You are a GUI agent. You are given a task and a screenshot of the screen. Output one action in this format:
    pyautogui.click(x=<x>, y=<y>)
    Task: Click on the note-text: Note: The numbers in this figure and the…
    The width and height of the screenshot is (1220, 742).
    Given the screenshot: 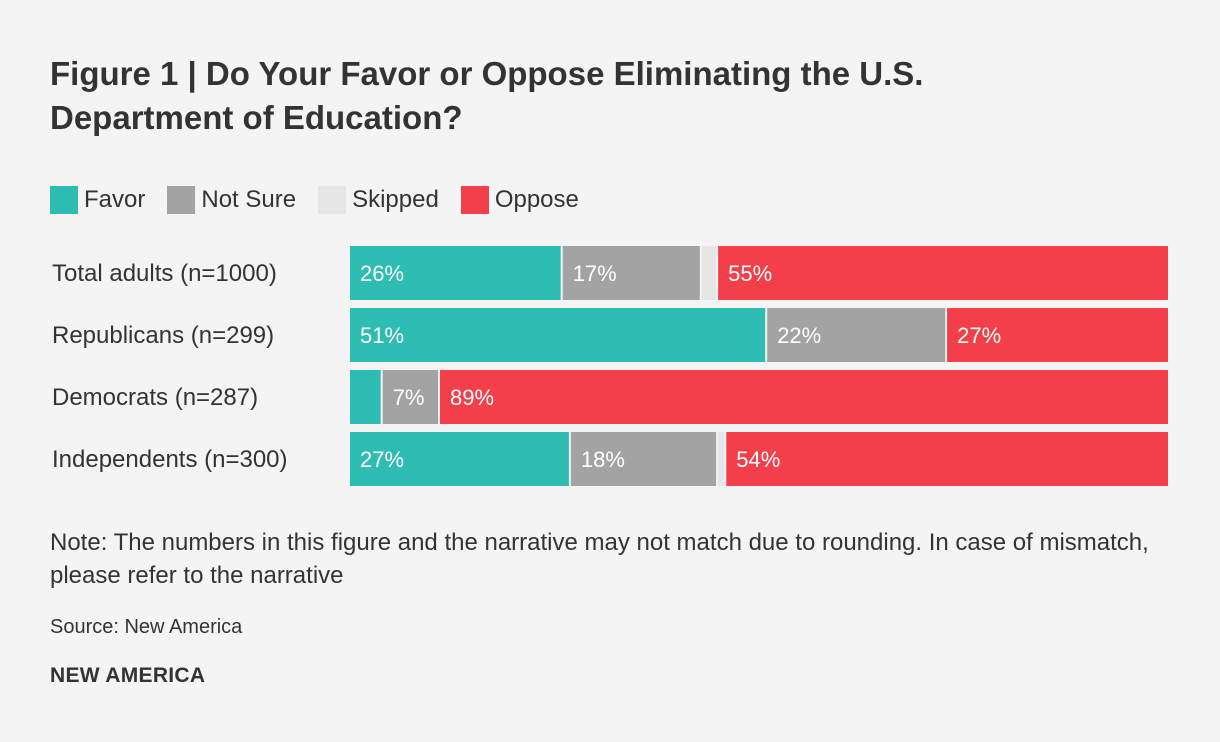 What is the action you would take?
    pyautogui.click(x=599, y=559)
    